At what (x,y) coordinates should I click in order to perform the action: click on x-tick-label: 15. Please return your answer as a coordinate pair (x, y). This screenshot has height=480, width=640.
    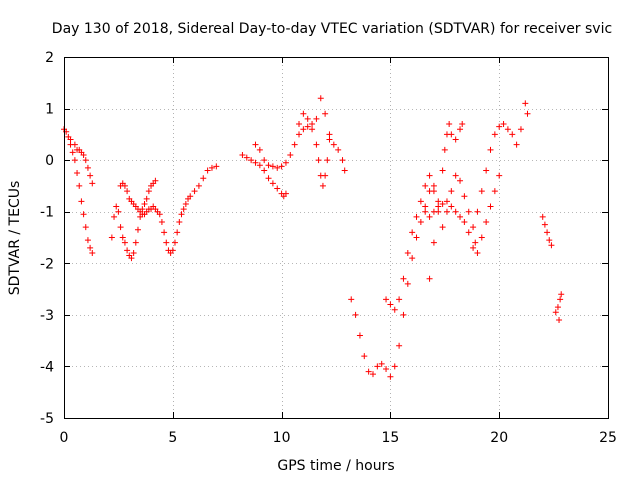
    Looking at the image, I should click on (390, 438).